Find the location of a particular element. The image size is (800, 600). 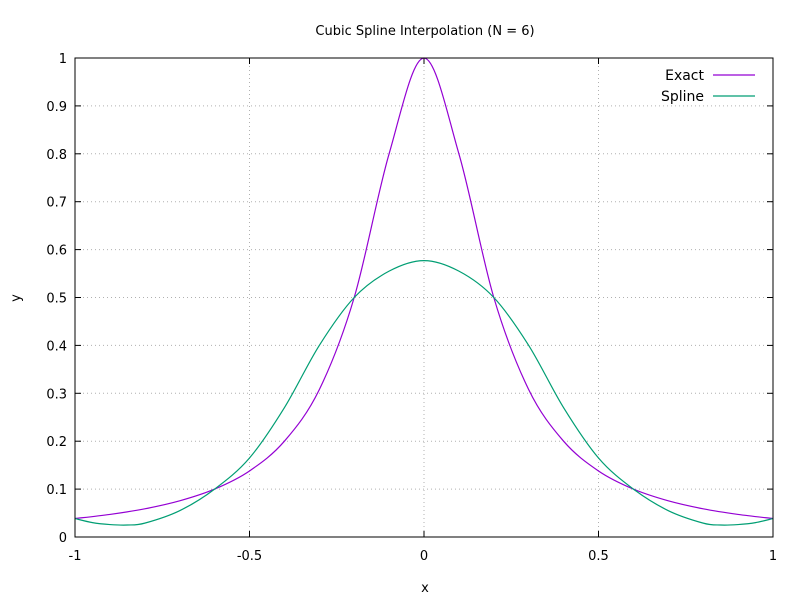

y-tick-label: 0 is located at coordinates (63, 538).